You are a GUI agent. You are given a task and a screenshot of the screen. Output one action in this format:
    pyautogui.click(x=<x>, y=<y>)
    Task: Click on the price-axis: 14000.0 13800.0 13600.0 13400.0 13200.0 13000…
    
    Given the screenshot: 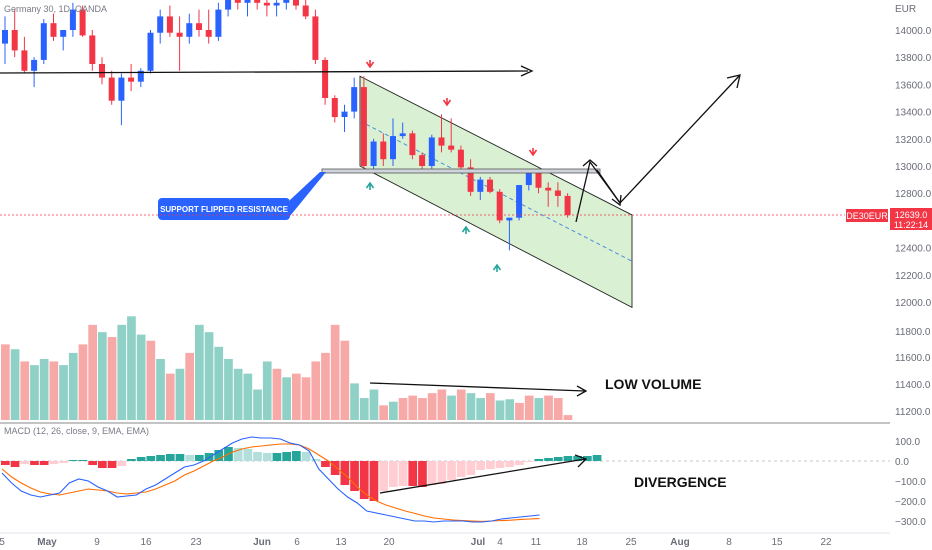 What is the action you would take?
    pyautogui.click(x=913, y=222)
    